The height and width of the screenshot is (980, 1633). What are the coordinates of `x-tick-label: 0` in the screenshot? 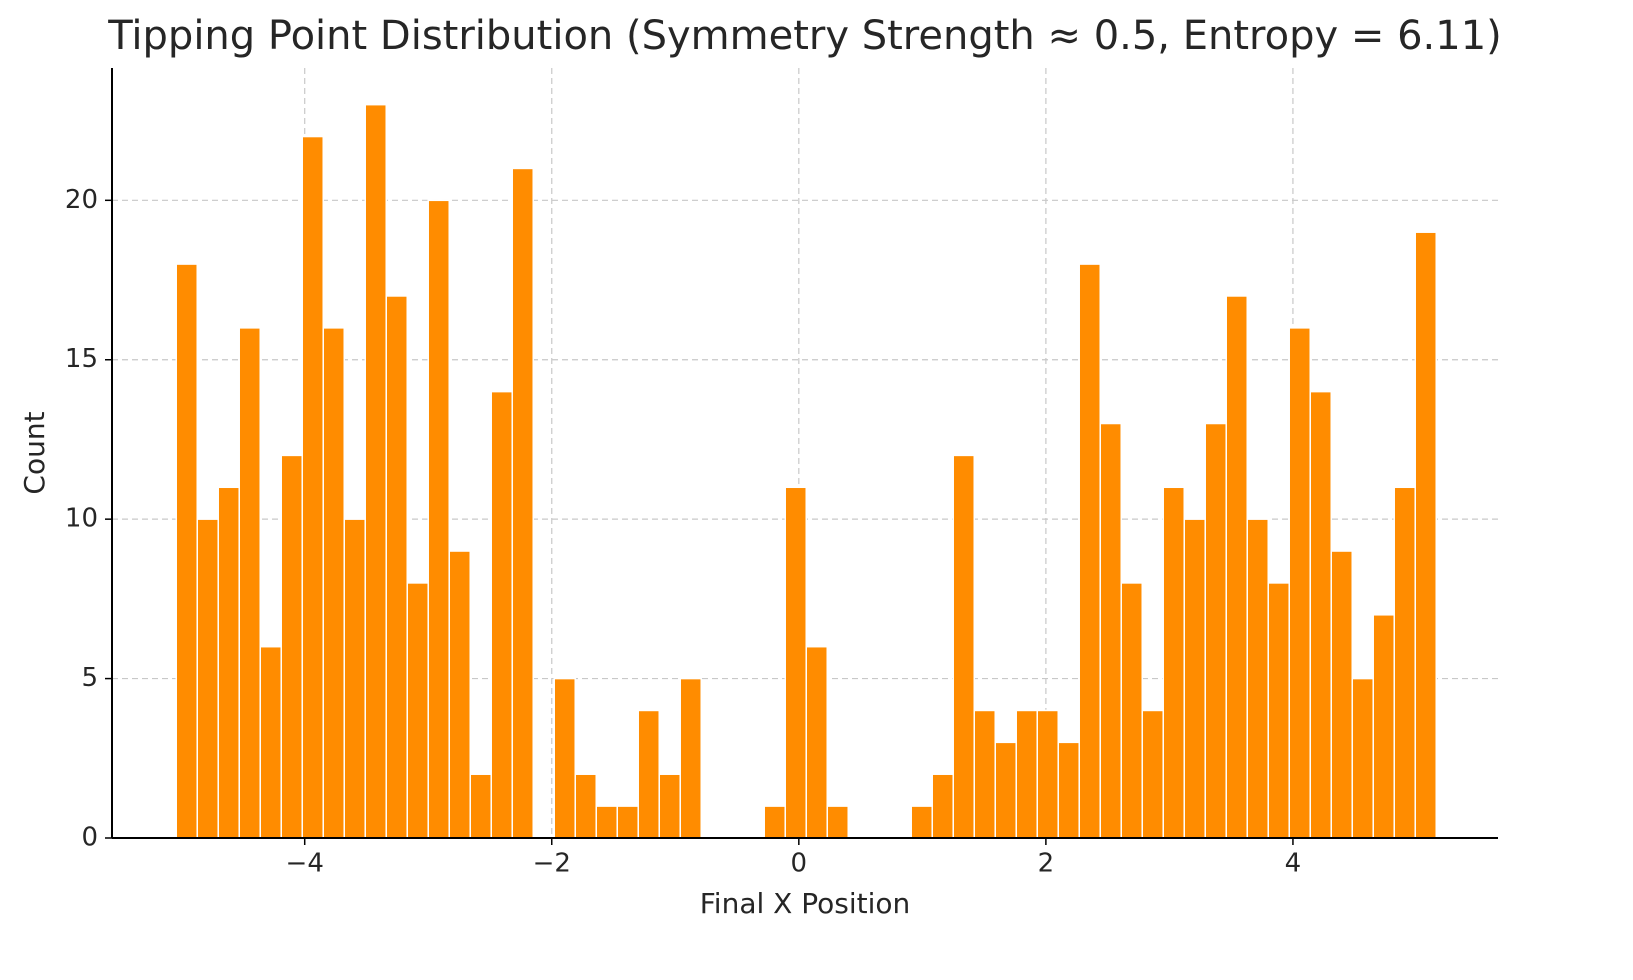 It's located at (799, 864).